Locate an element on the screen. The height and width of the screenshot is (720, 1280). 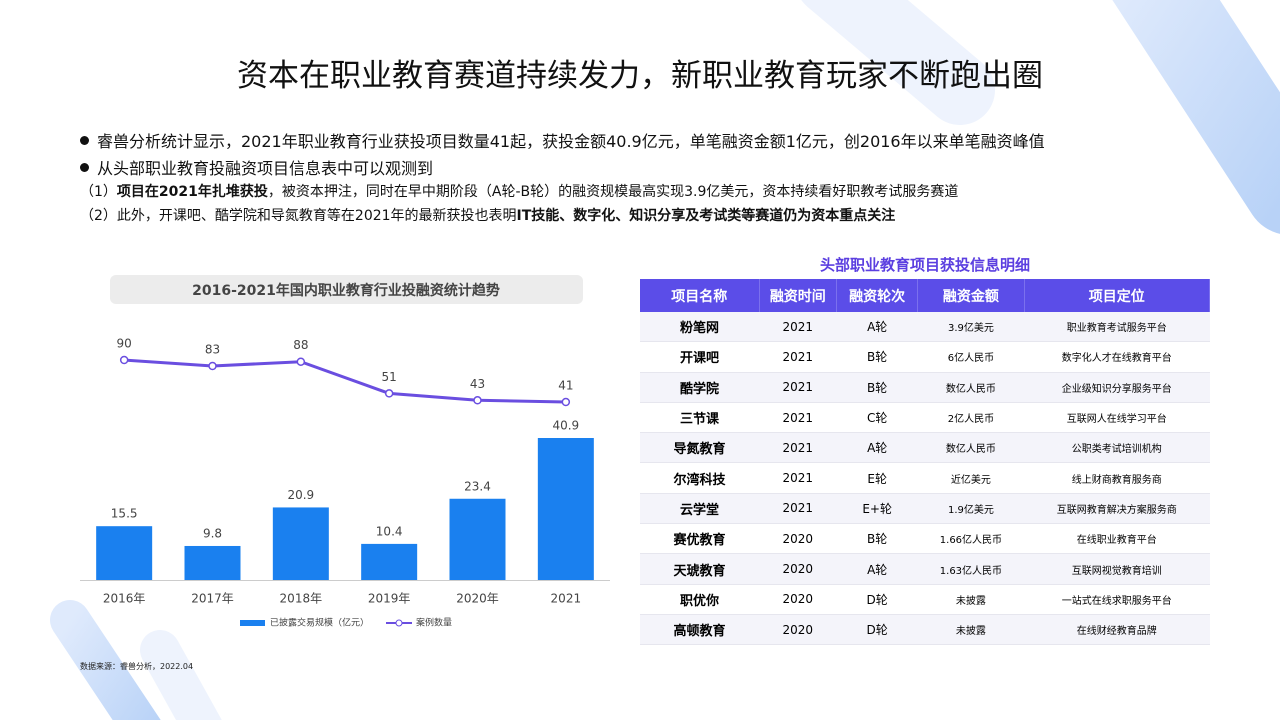
table-row: 高顿教育 2020 D轮 未披露 在线财经教育品牌 is located at coordinates (925, 630).